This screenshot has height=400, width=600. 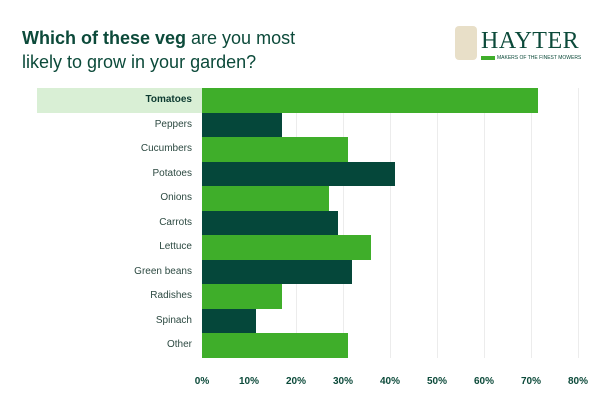 I want to click on bar-green-beans, so click(x=277, y=271).